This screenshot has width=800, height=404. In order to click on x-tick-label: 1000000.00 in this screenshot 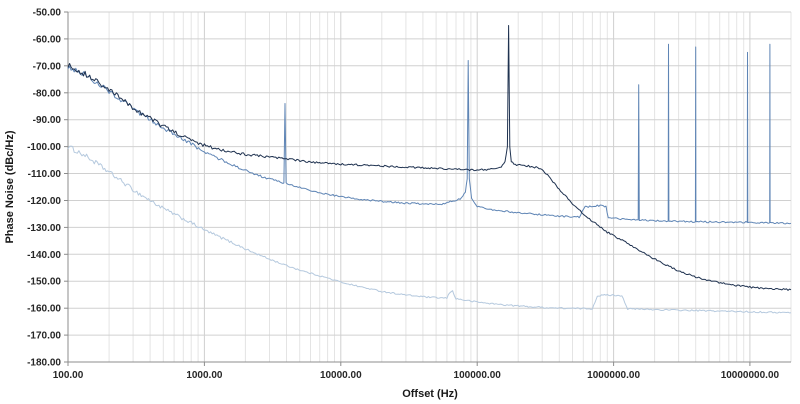, I will do `click(613, 375)`.